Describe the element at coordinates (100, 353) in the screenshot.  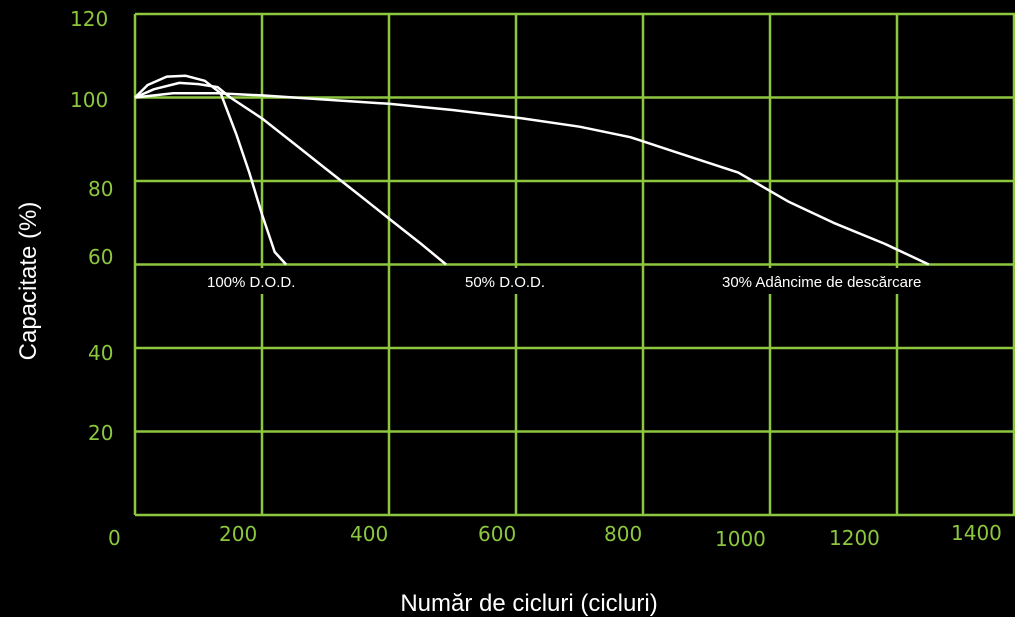
I see `y-tick-label: 40` at that location.